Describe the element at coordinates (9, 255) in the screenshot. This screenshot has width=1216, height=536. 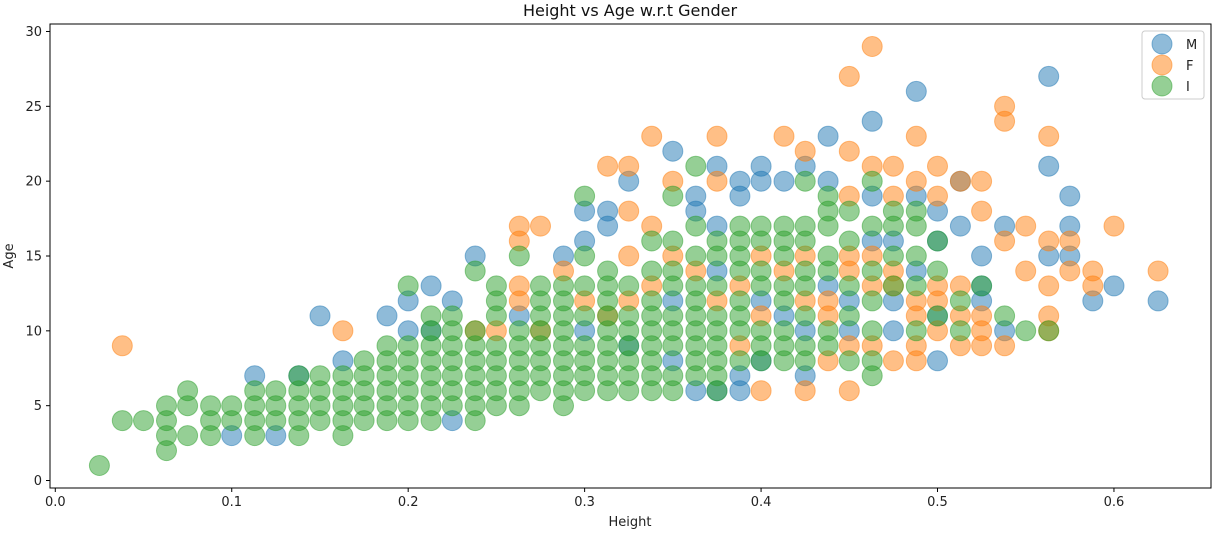
I see `y-axis-title: Age` at that location.